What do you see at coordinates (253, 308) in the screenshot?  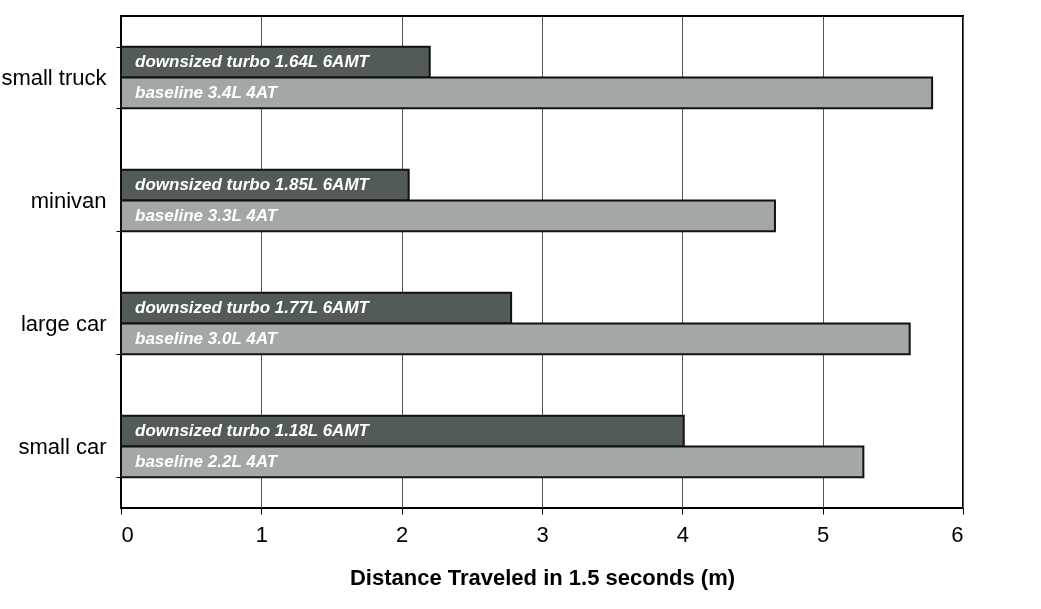 I see `data-label: downsized turbo 1.77L 6AMT` at bounding box center [253, 308].